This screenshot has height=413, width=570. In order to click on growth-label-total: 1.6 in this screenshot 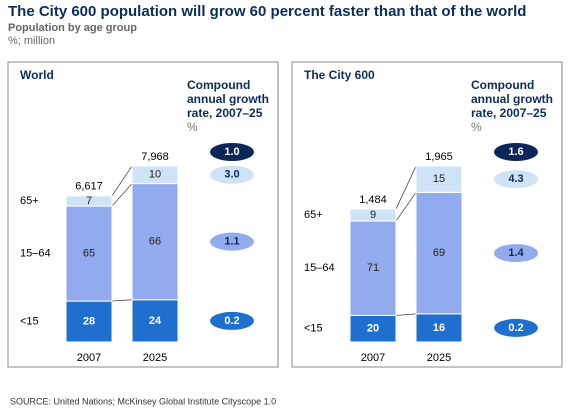, I will do `click(515, 152)`.